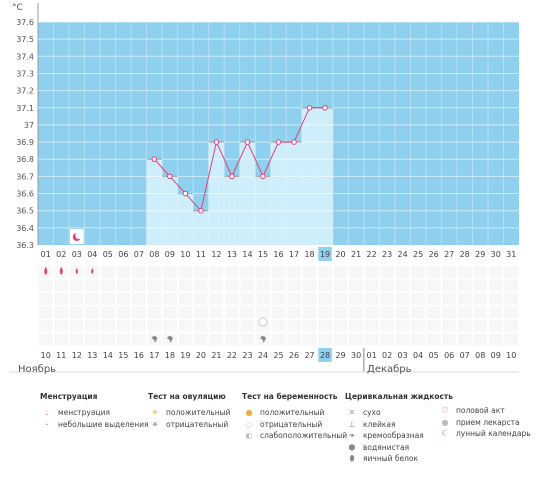  Describe the element at coordinates (94, 425) in the screenshot. I see `legend-item: 💧︎ небольшие выделения` at that location.